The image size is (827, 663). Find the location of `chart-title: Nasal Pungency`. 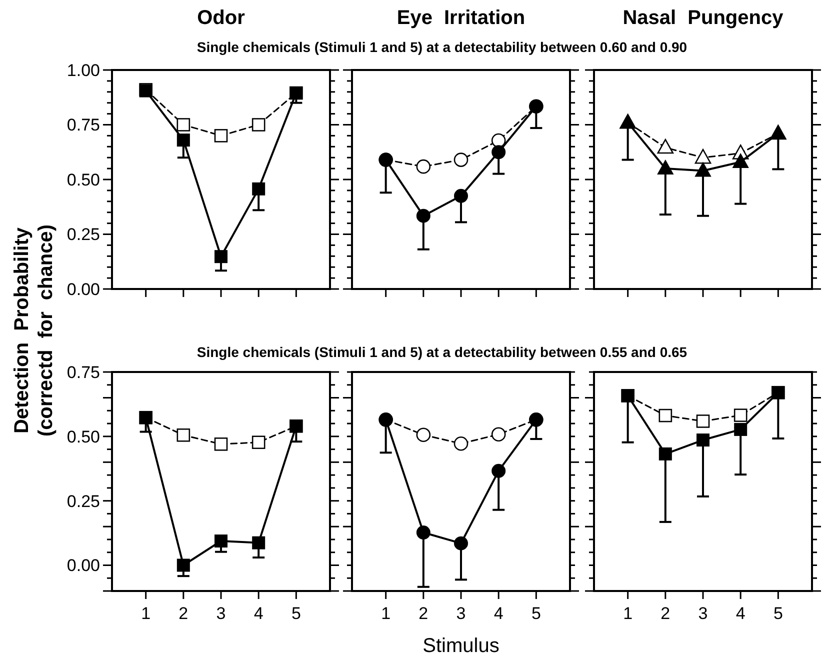

chart-title: Nasal Pungency is located at coordinates (703, 18).